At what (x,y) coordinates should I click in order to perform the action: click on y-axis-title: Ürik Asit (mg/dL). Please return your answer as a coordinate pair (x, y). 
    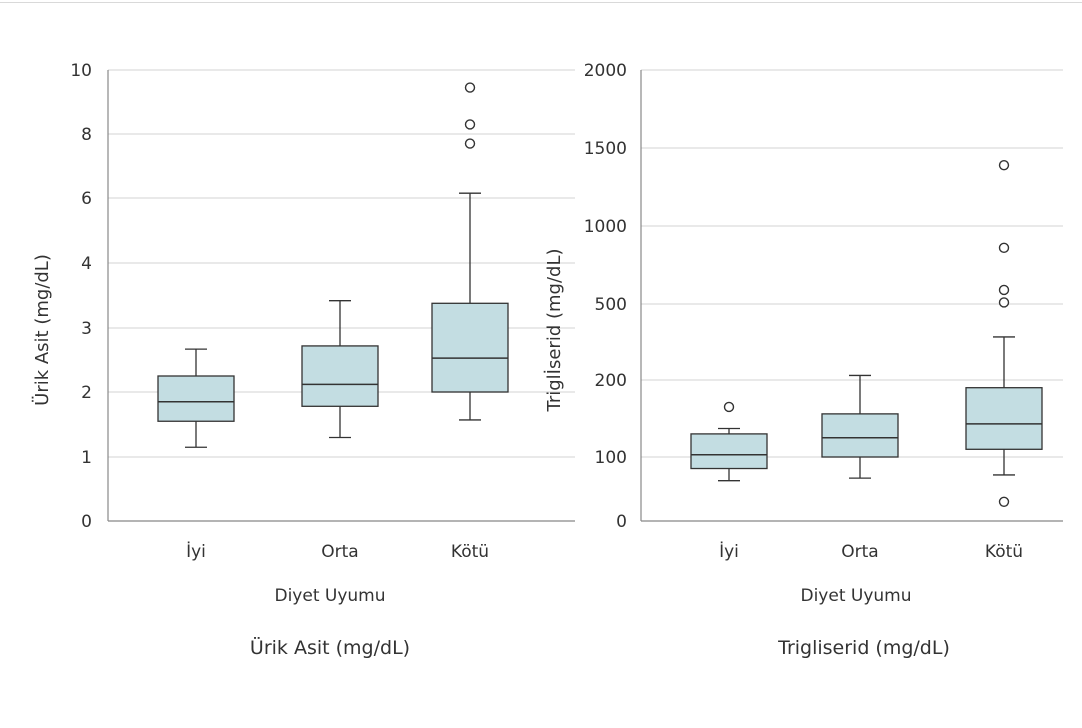
    Looking at the image, I should click on (42, 330).